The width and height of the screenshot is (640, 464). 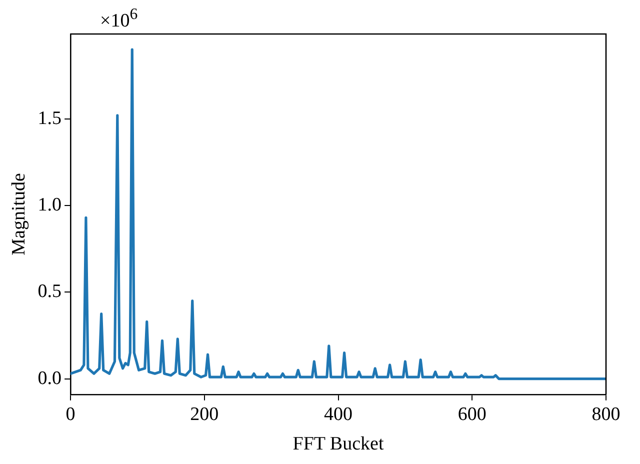 What do you see at coordinates (338, 414) in the screenshot?
I see `x-tick-label: 400` at bounding box center [338, 414].